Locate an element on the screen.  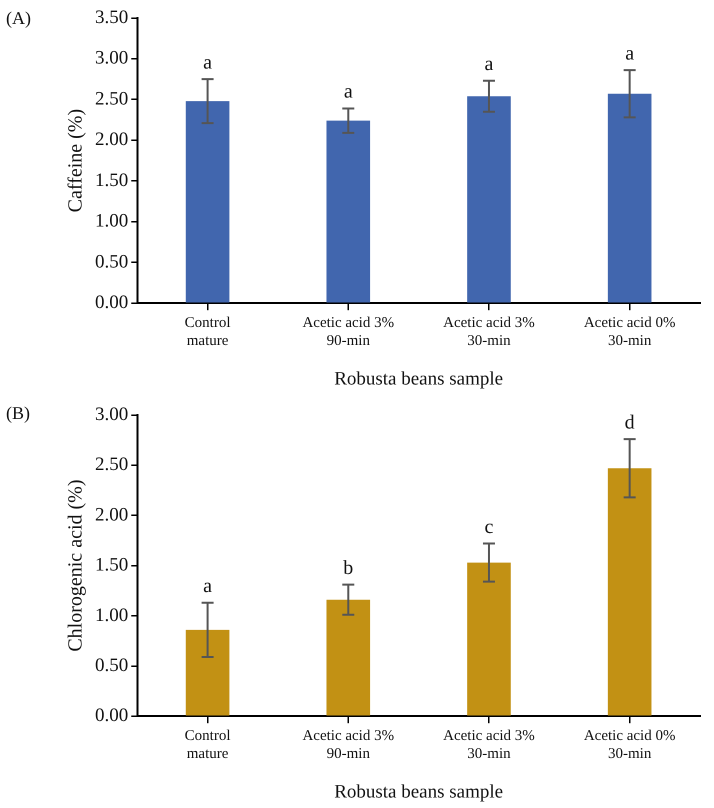
annotation: b is located at coordinates (348, 567).